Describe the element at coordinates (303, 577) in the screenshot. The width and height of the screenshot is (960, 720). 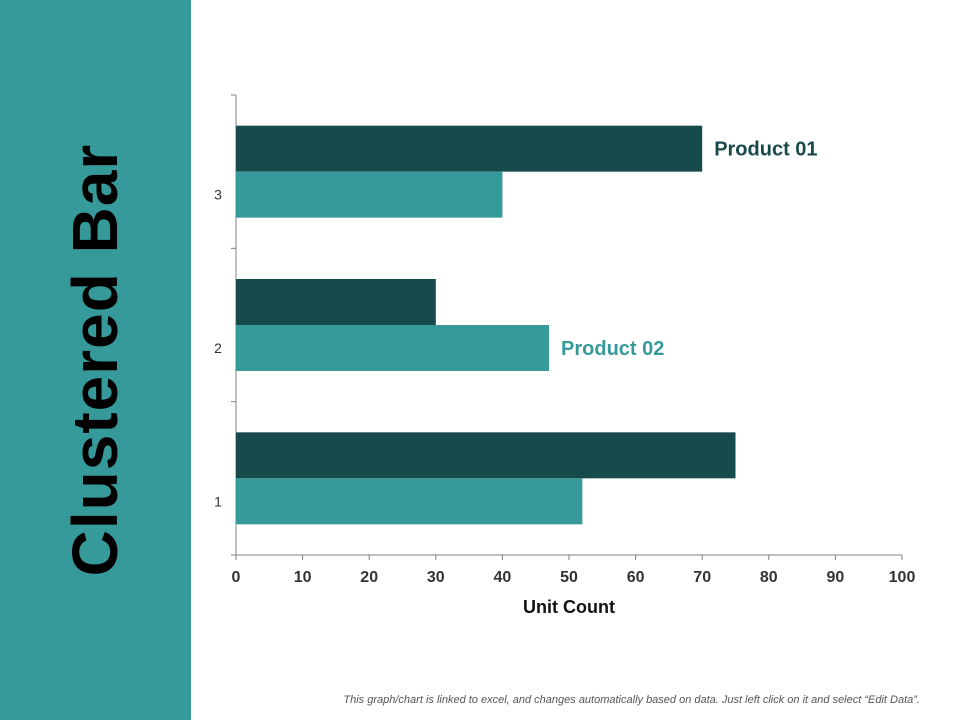
I see `x-tick-label: 10` at that location.